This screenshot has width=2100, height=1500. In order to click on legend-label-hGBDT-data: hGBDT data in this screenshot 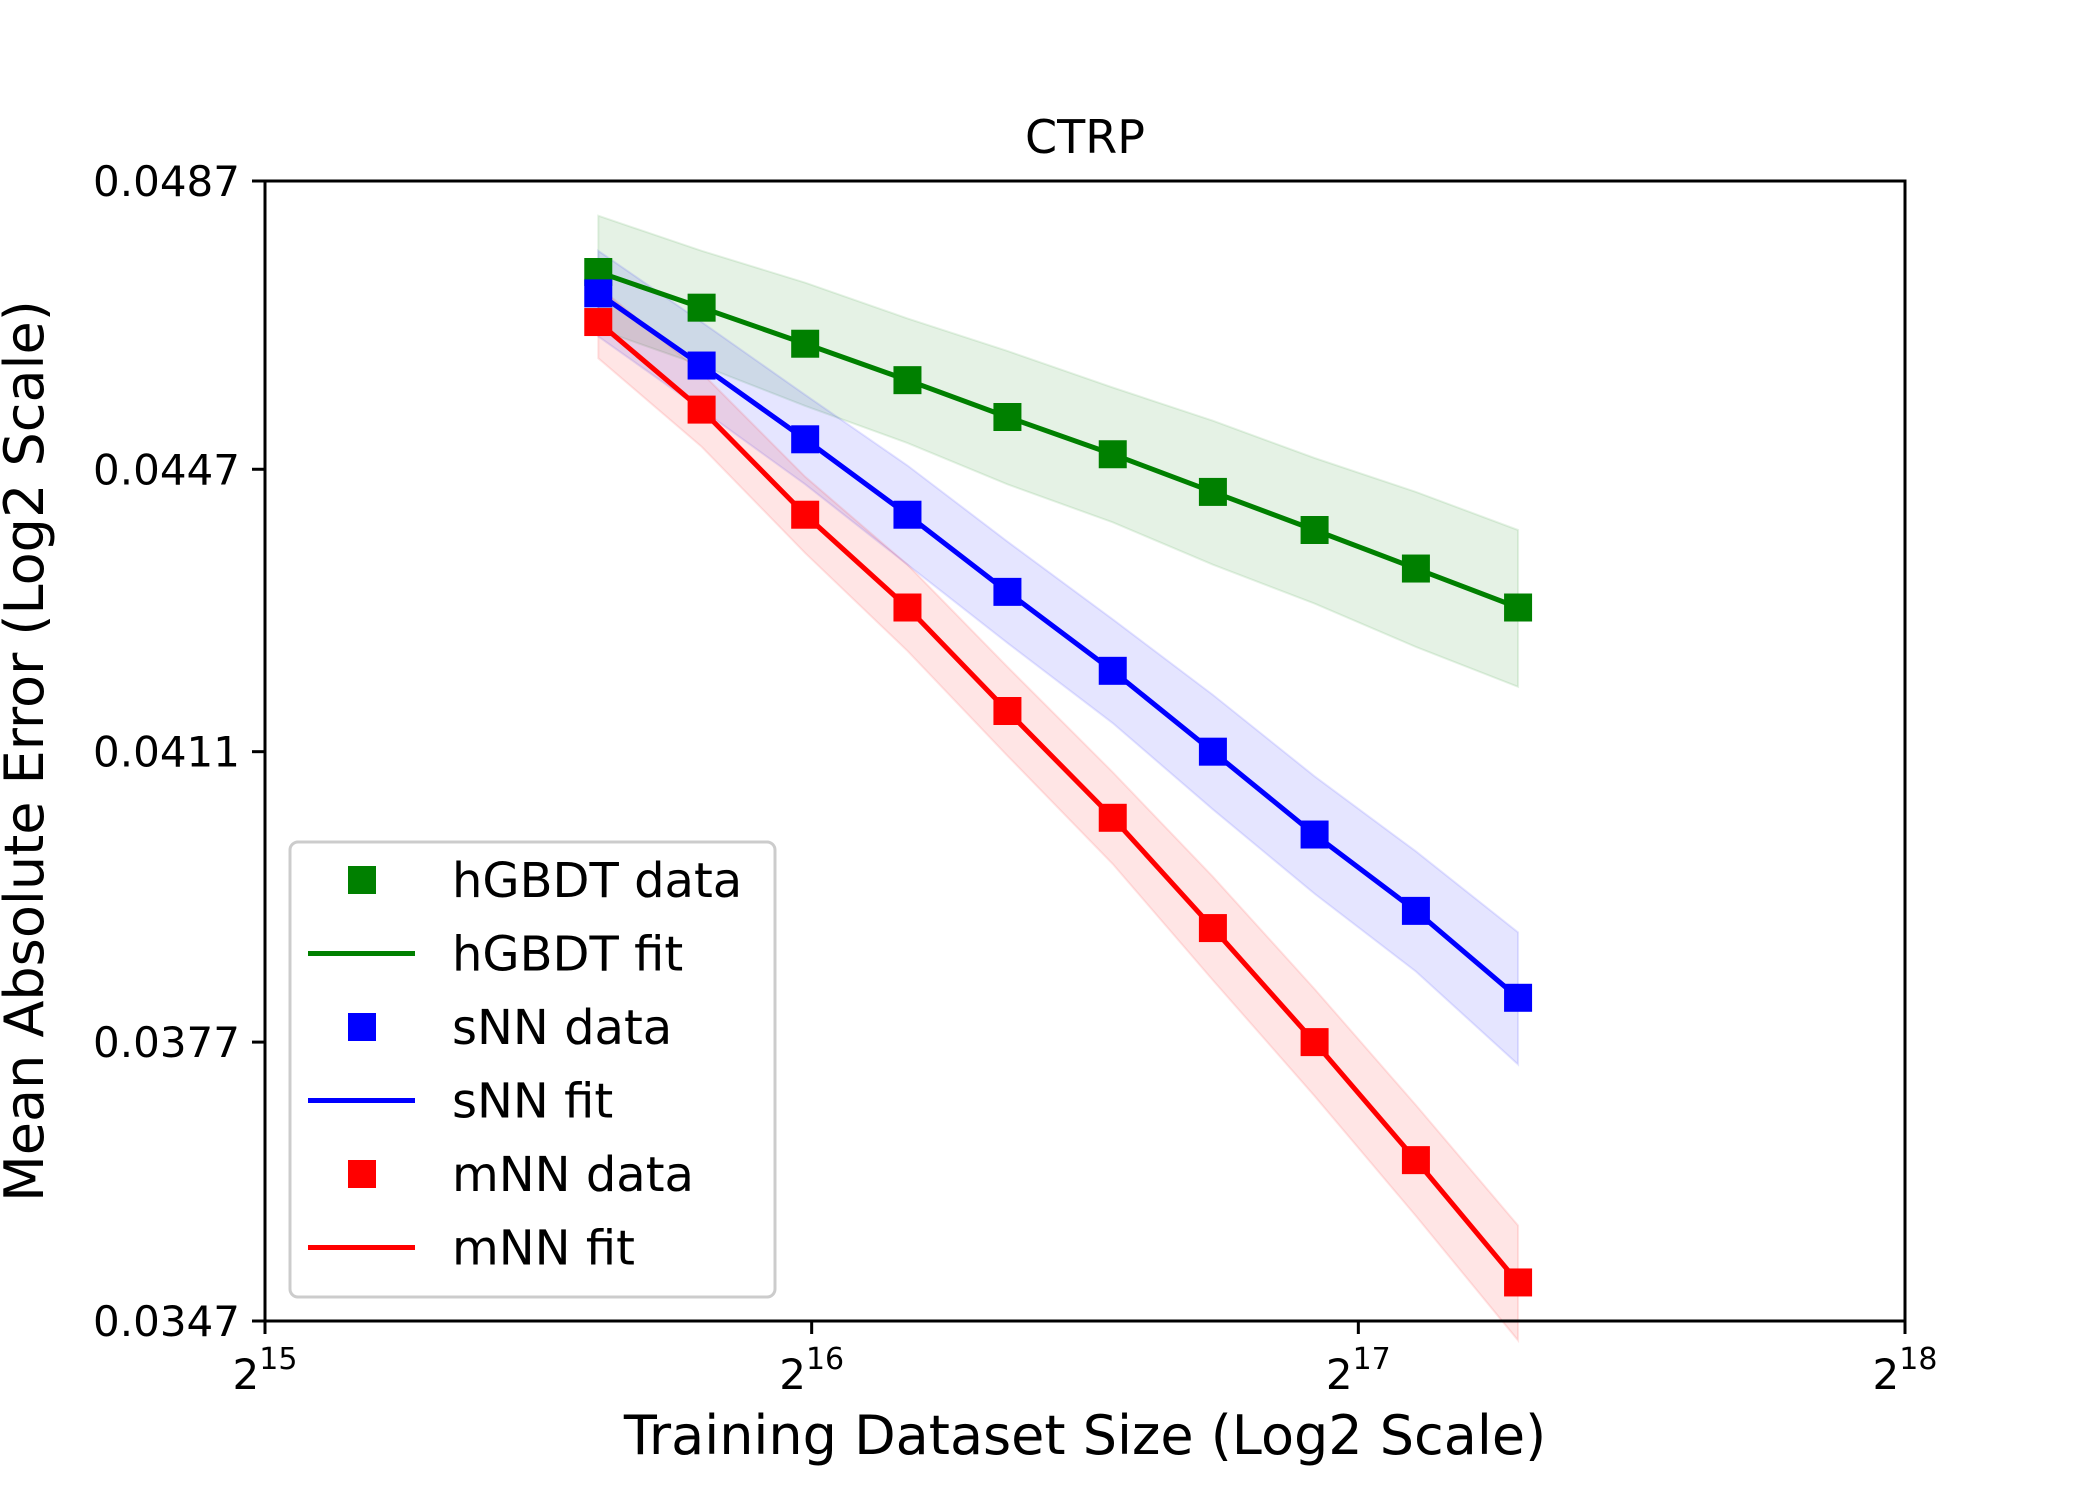, I will do `click(597, 881)`.